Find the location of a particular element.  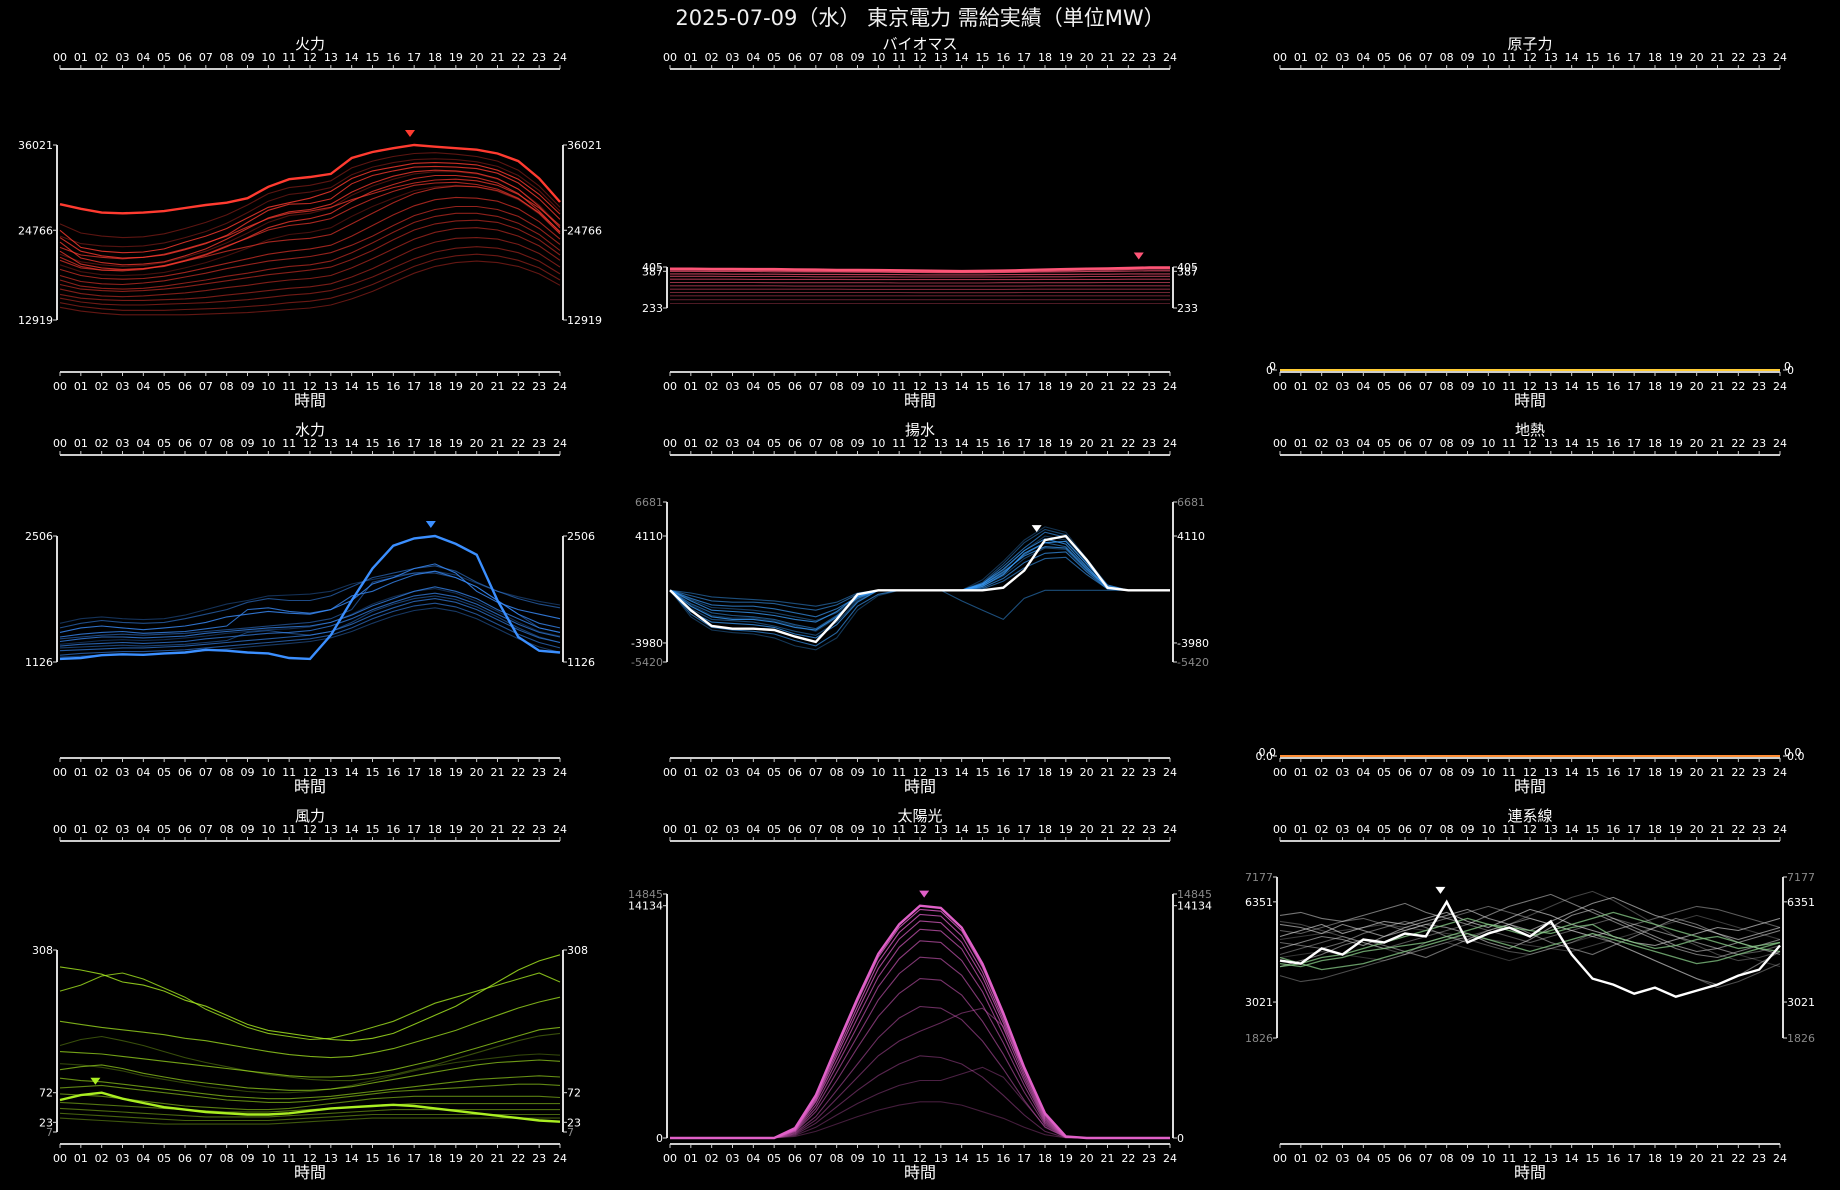

y-tick-label: 2506 is located at coordinates (581, 536).